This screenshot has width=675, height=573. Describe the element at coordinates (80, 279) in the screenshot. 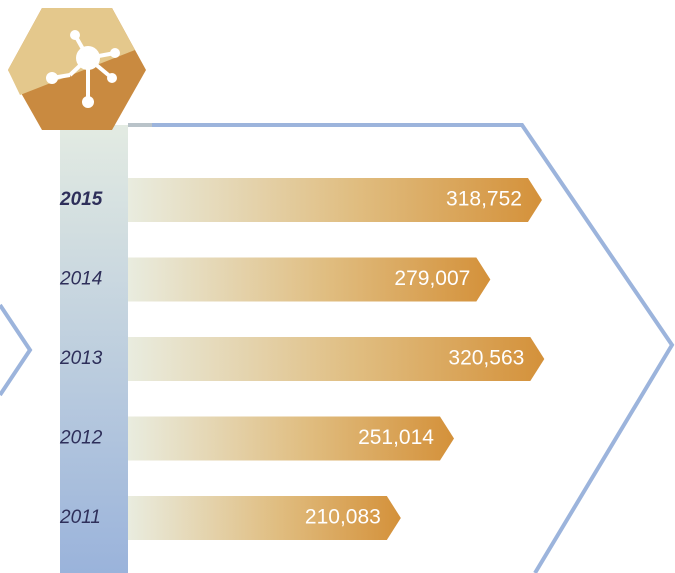

I see `category-label: 2014` at that location.